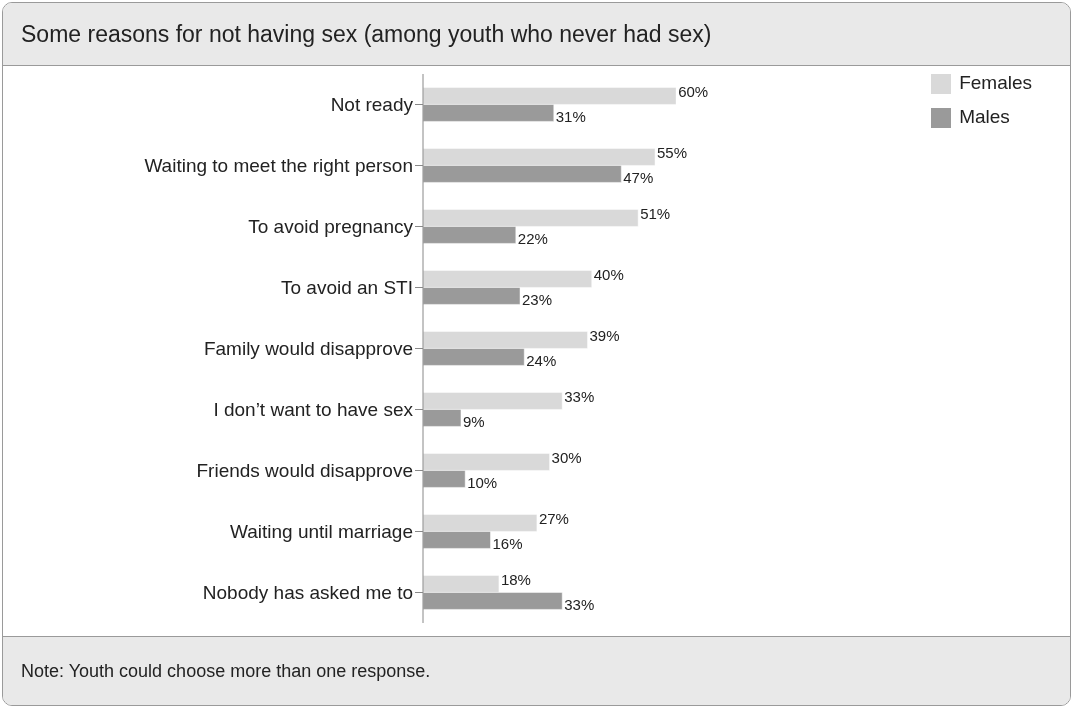  Describe the element at coordinates (536, 34) in the screenshot. I see `chart-title: Some reasons for not having sex (among youth who never had sex)` at that location.